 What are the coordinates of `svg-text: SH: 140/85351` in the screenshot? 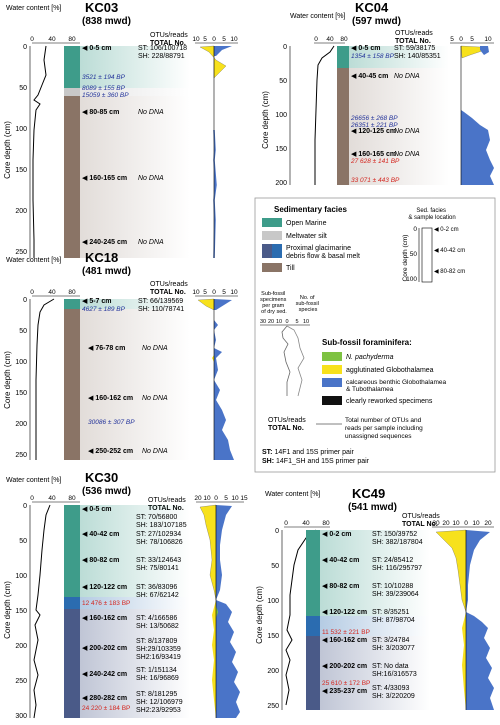 It's located at (417, 56).